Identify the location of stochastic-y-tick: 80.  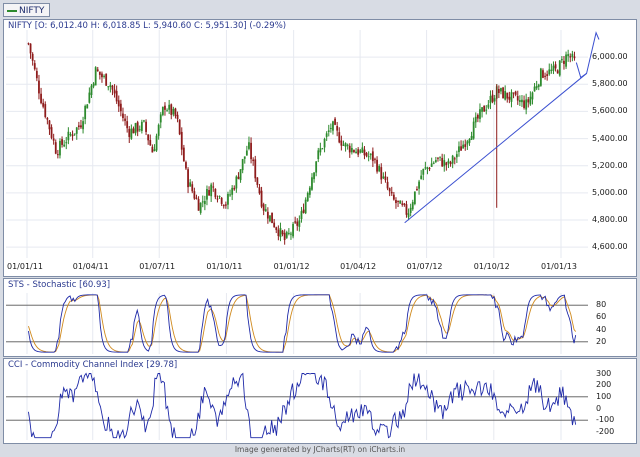
(601, 305).